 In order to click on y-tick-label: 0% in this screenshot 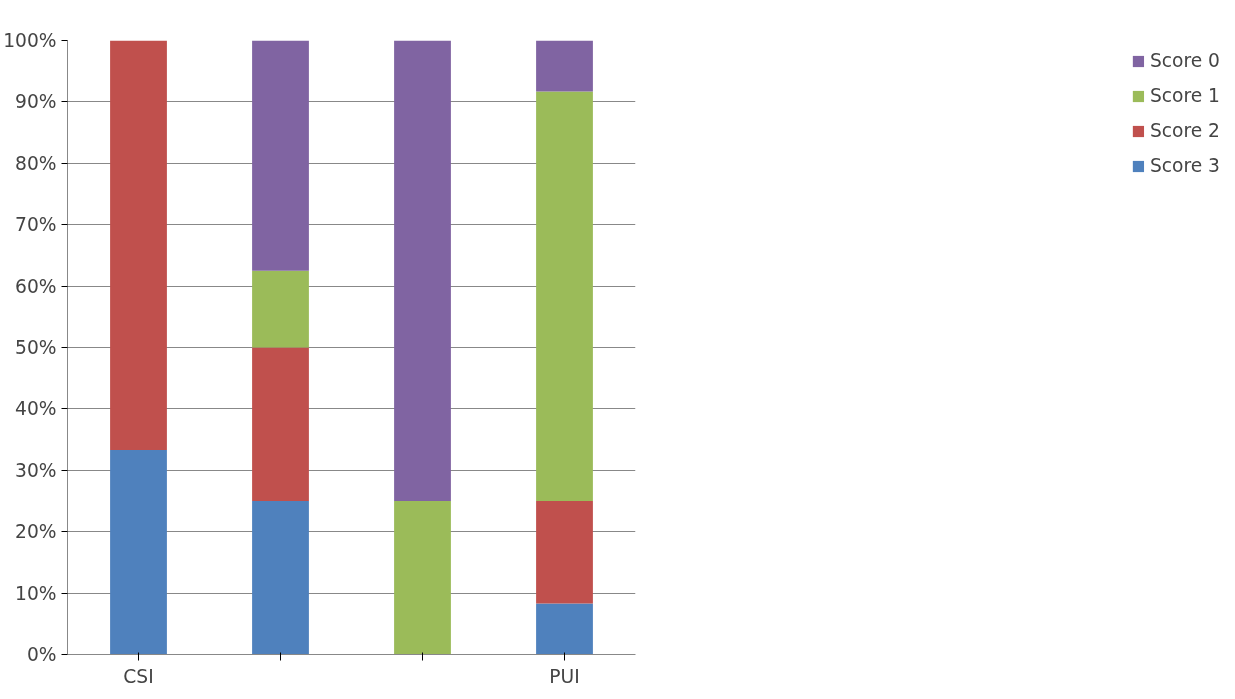, I will do `click(41, 654)`.